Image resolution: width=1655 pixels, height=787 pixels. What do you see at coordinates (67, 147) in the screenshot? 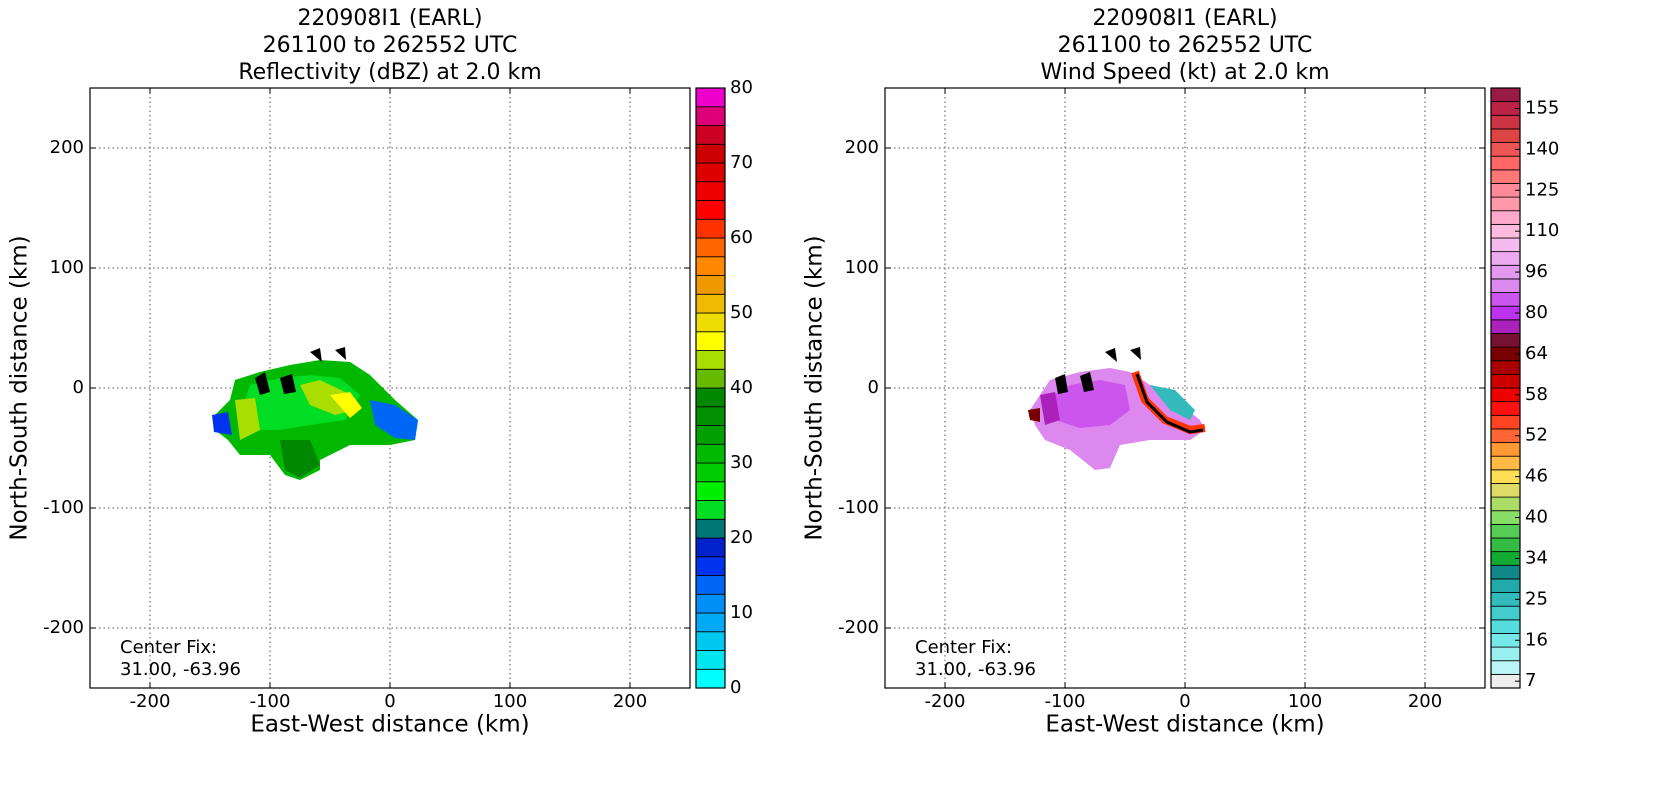
I see `y-tick-label: 200` at bounding box center [67, 147].